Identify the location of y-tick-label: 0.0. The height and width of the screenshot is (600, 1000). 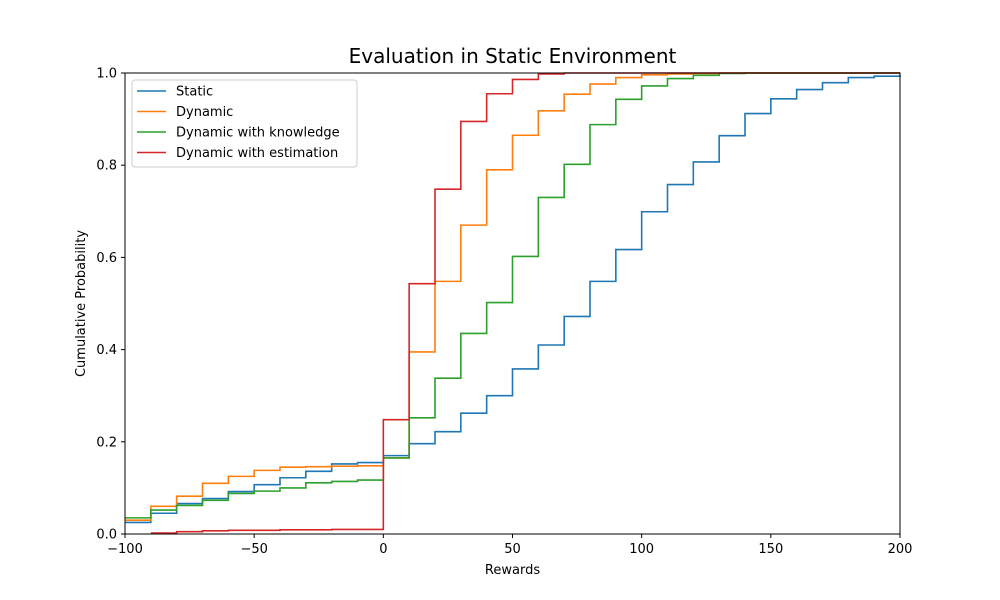
(106, 535).